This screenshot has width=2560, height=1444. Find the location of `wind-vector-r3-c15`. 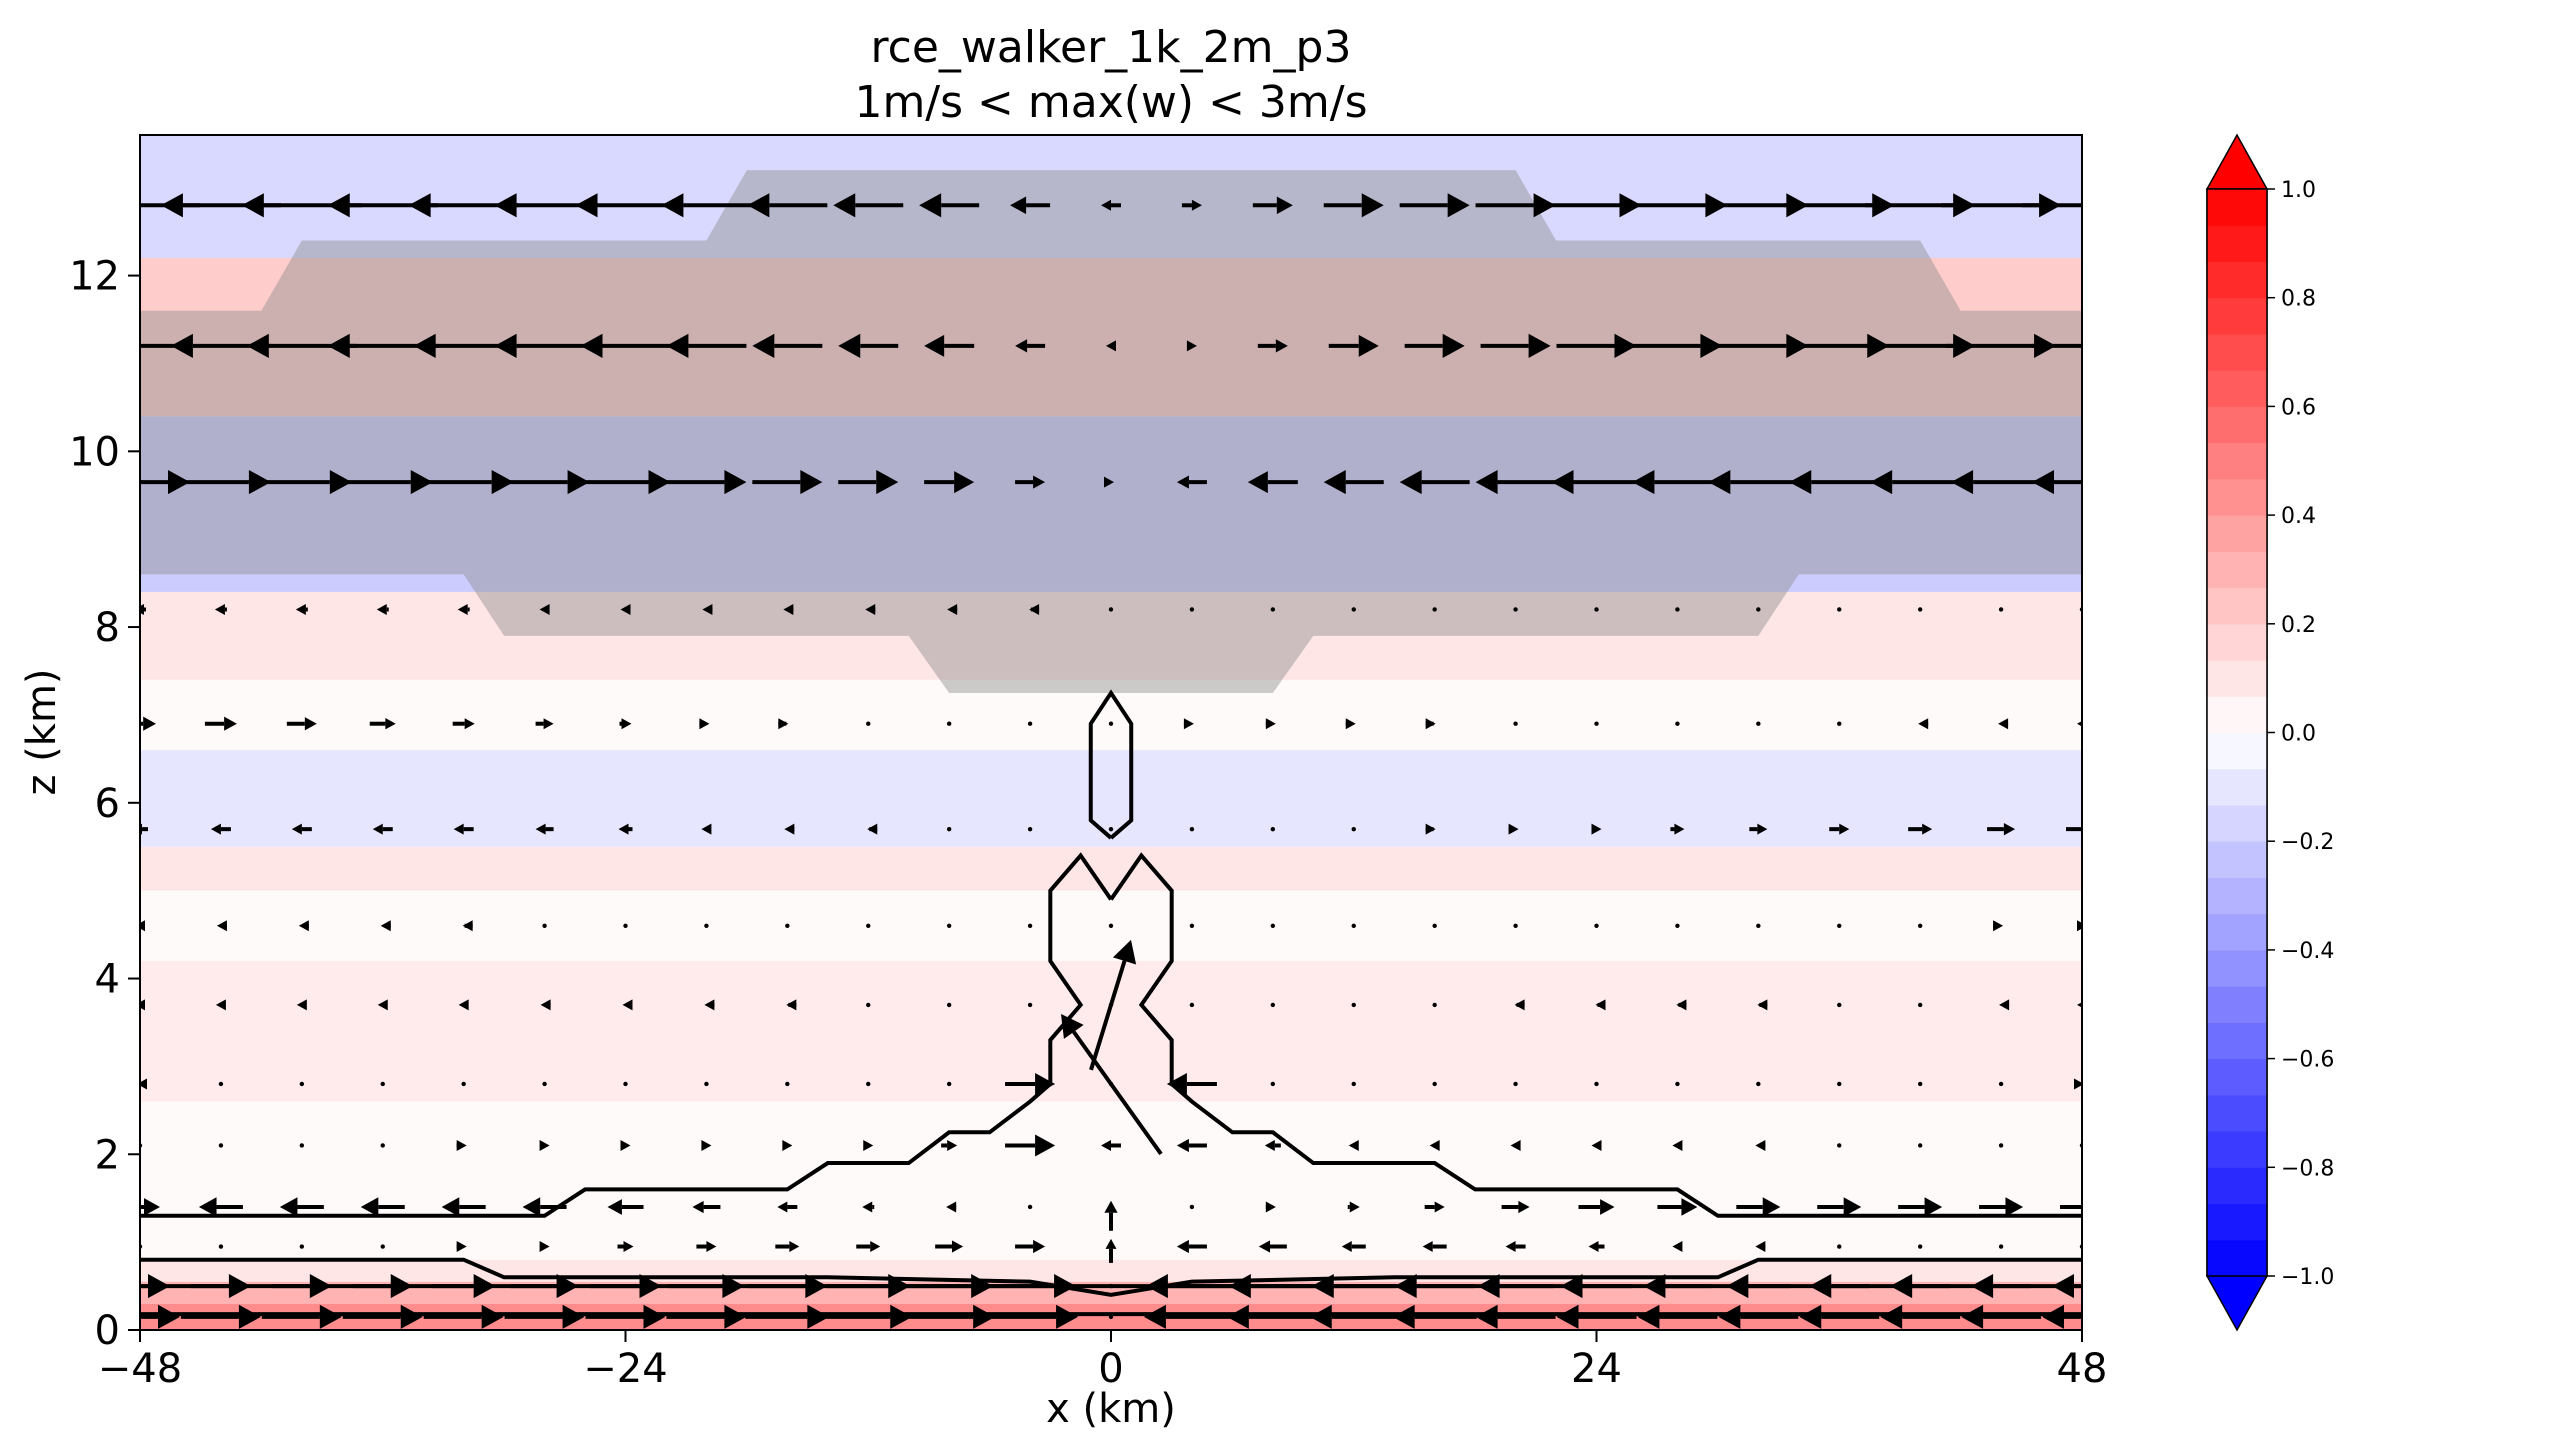

wind-vector-r3-c15 is located at coordinates (1353, 609).